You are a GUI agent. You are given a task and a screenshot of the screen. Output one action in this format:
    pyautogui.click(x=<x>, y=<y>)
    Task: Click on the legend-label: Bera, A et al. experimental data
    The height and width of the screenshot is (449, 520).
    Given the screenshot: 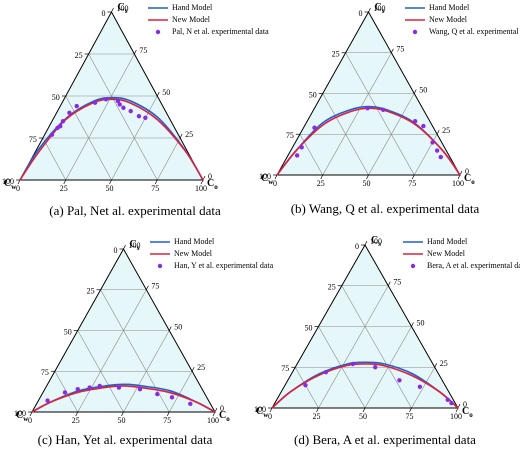 What is the action you would take?
    pyautogui.click(x=473, y=265)
    